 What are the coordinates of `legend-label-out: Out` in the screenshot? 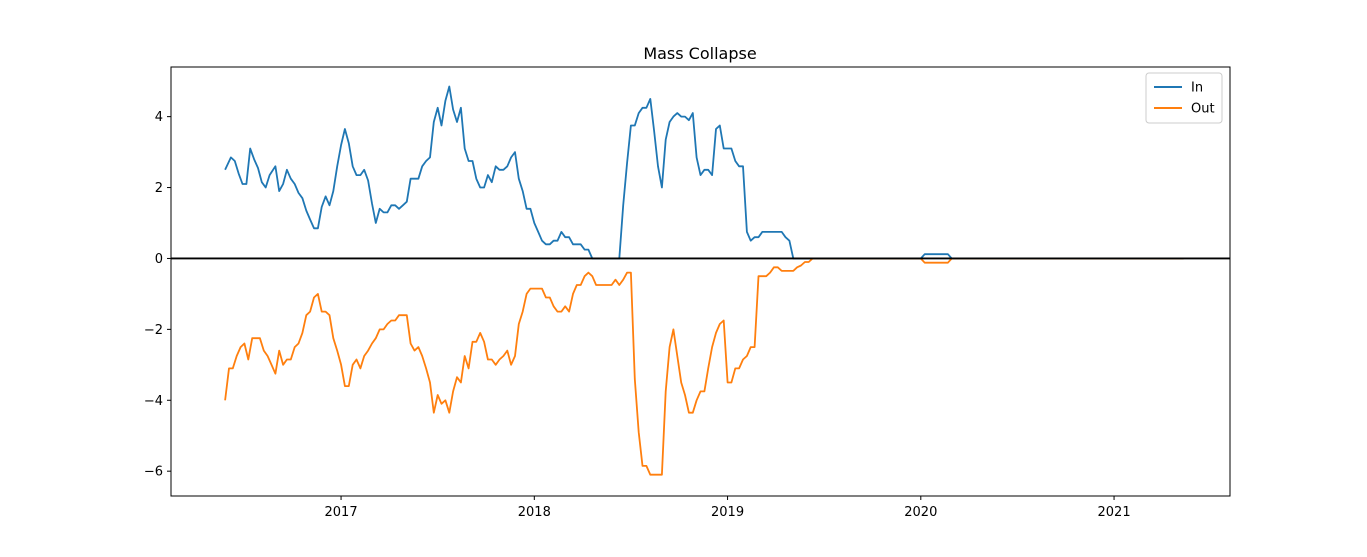 It's located at (1203, 109).